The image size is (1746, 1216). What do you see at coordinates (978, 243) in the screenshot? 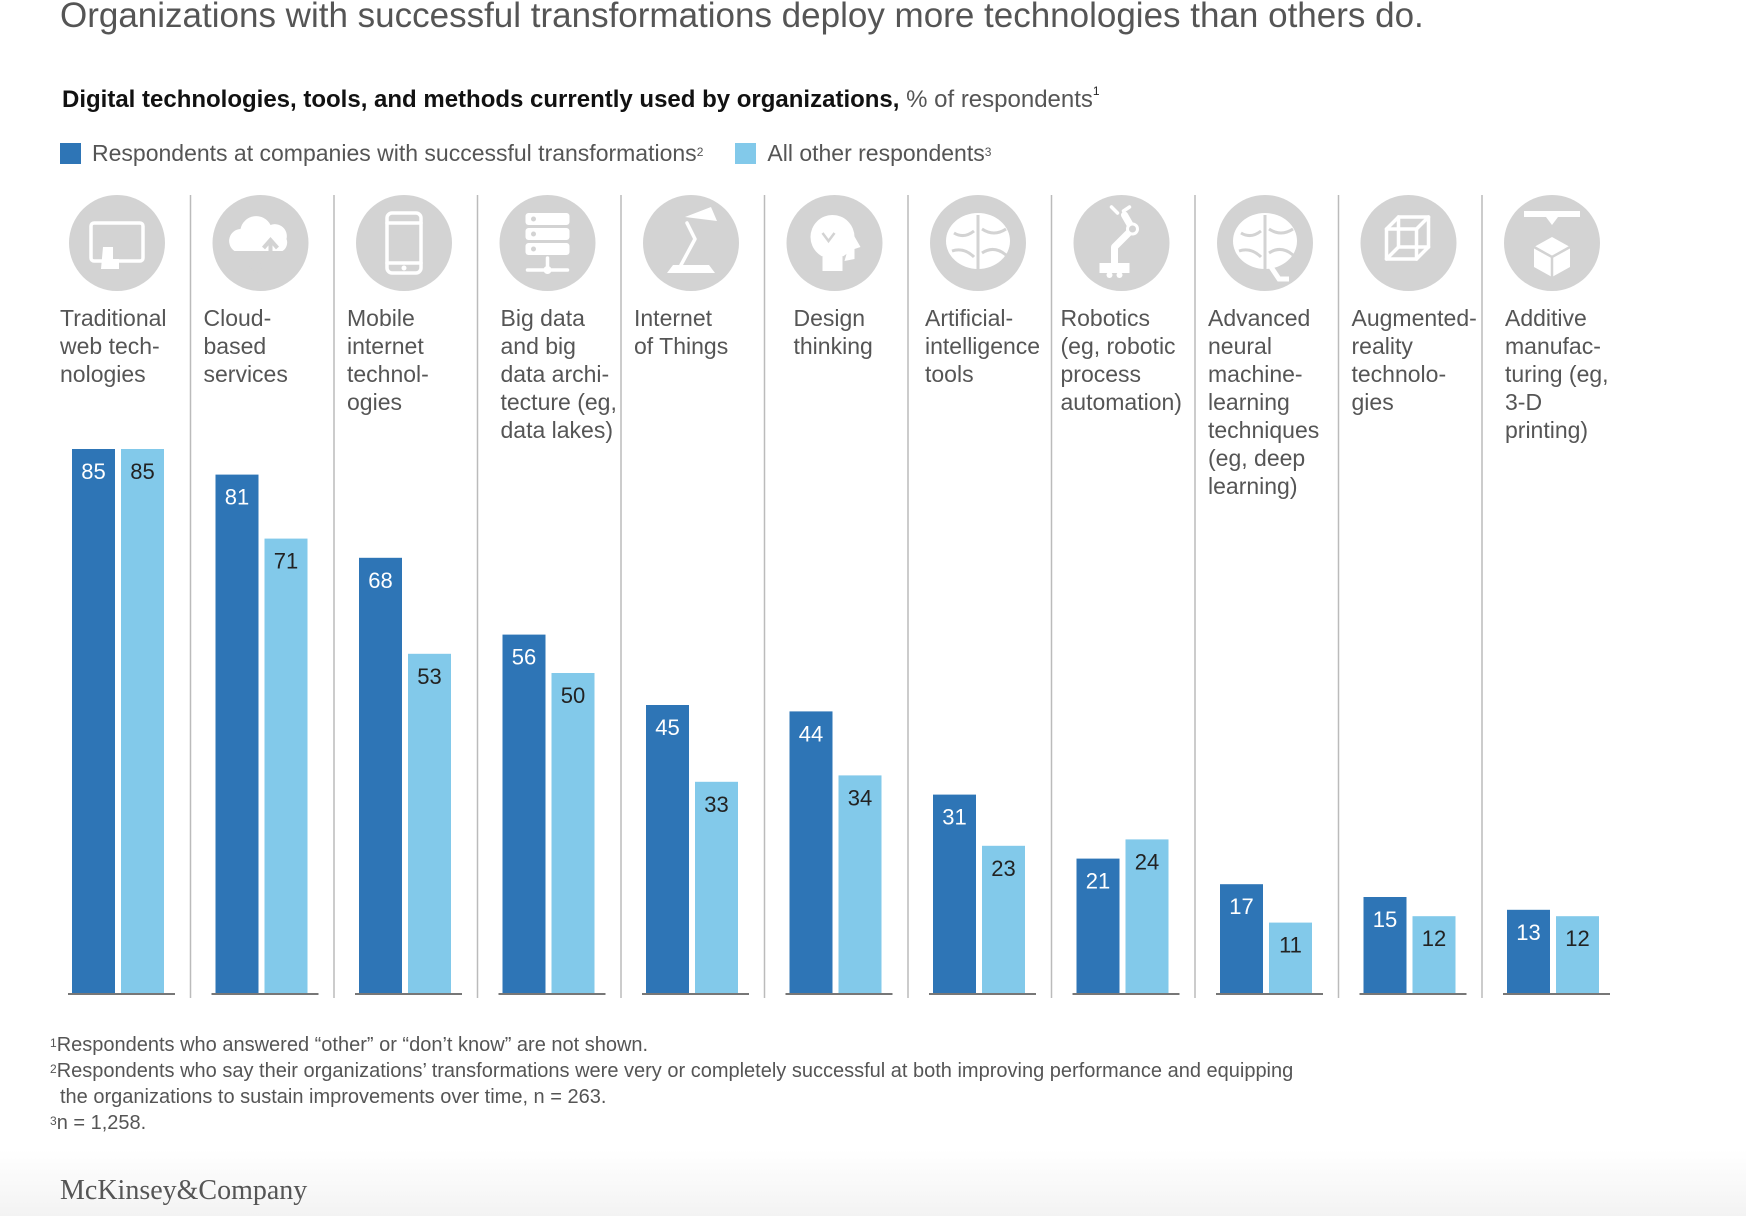
I see `brain-icon` at bounding box center [978, 243].